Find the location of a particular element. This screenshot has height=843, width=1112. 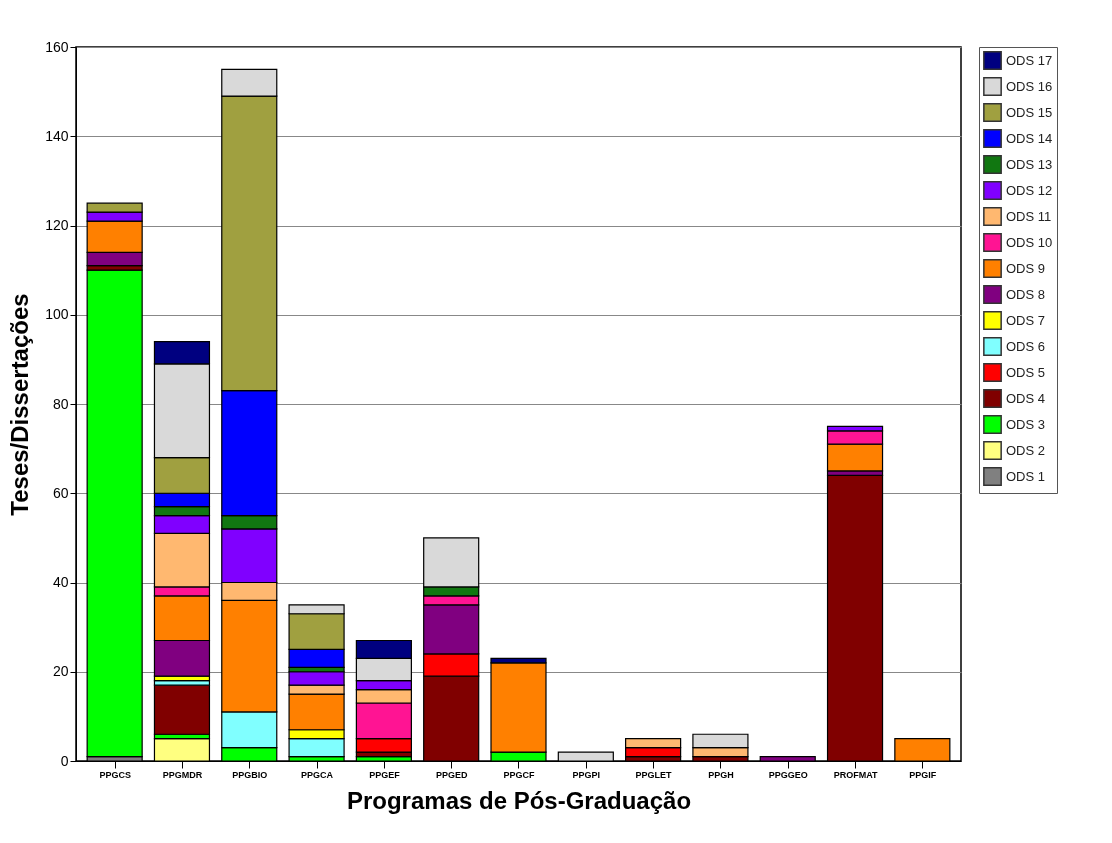

legend-label: ODS 14 is located at coordinates (1029, 138).